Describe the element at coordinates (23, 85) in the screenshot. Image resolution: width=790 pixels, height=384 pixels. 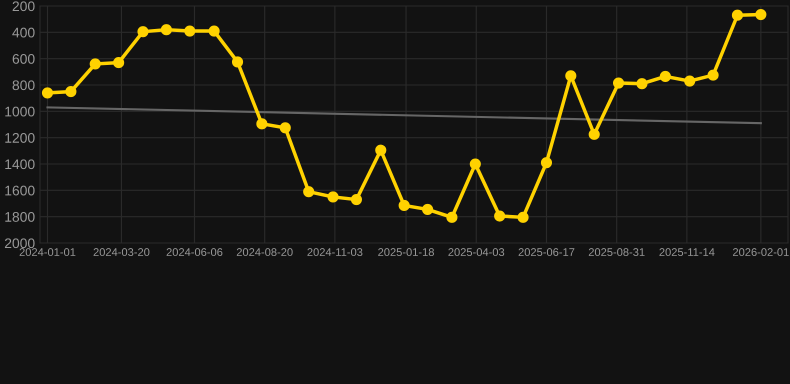
I see `y-tick-label: 800` at that location.